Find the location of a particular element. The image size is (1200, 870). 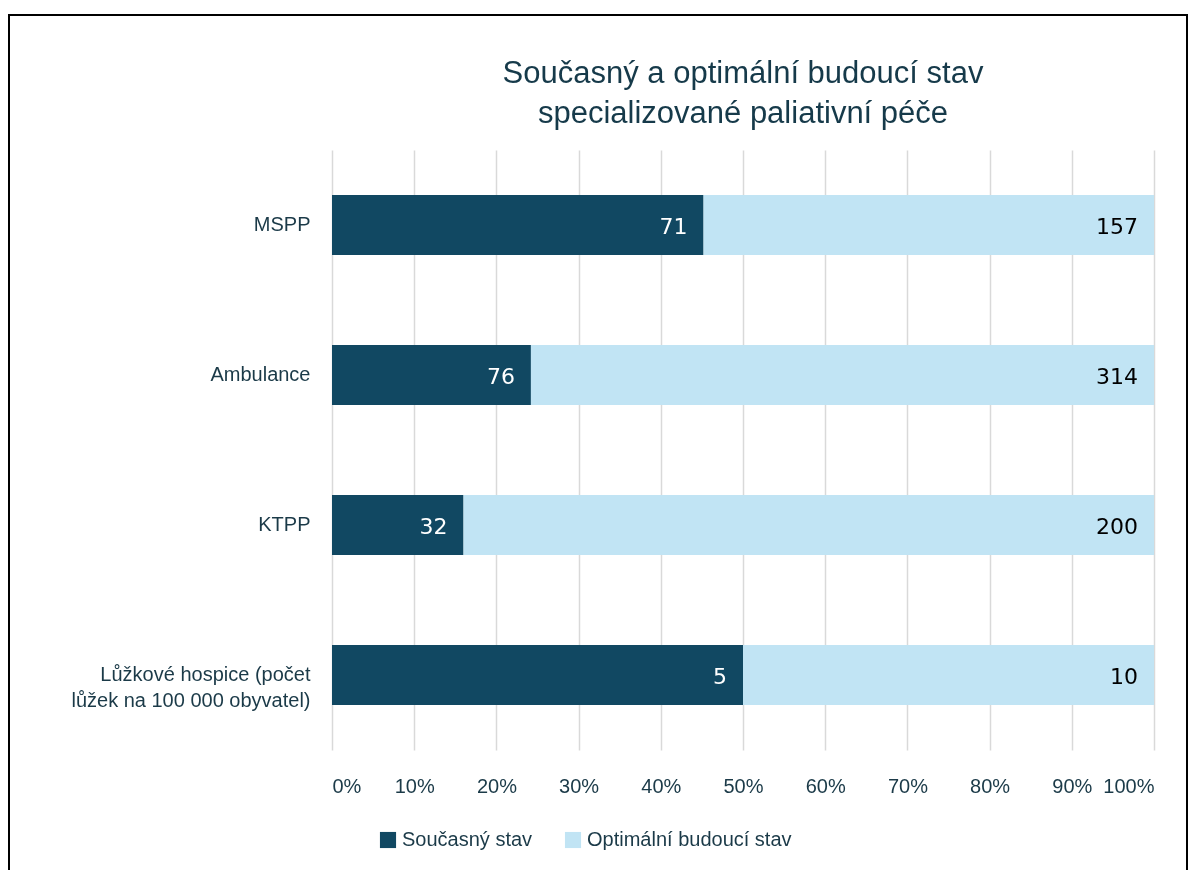

x-tick-label: 10% is located at coordinates (414, 785).